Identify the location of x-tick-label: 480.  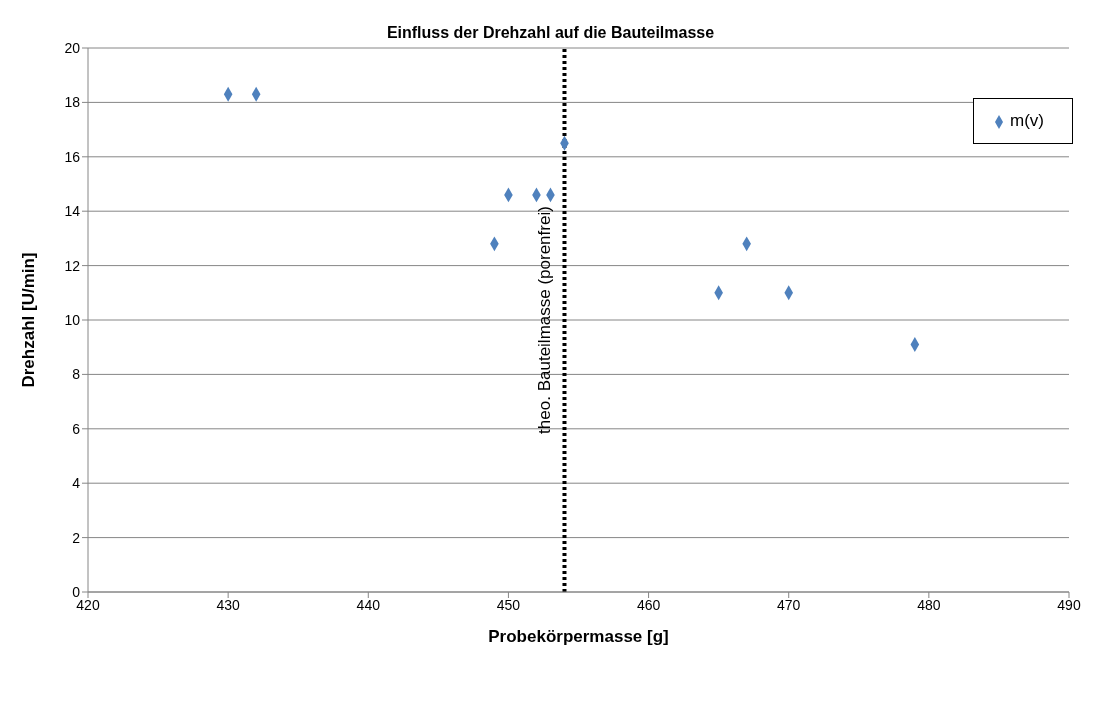
(929, 604).